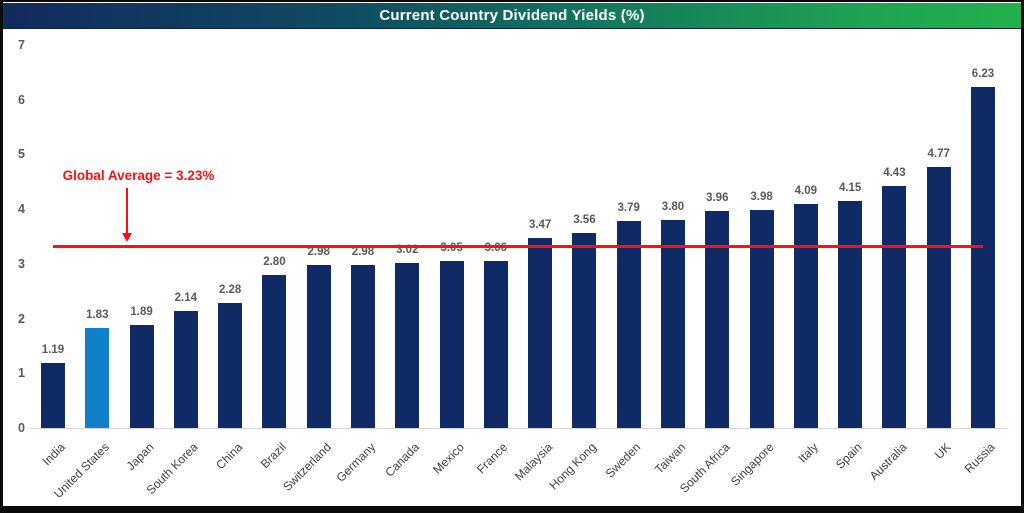  I want to click on bar-value-label: 2.28, so click(230, 290).